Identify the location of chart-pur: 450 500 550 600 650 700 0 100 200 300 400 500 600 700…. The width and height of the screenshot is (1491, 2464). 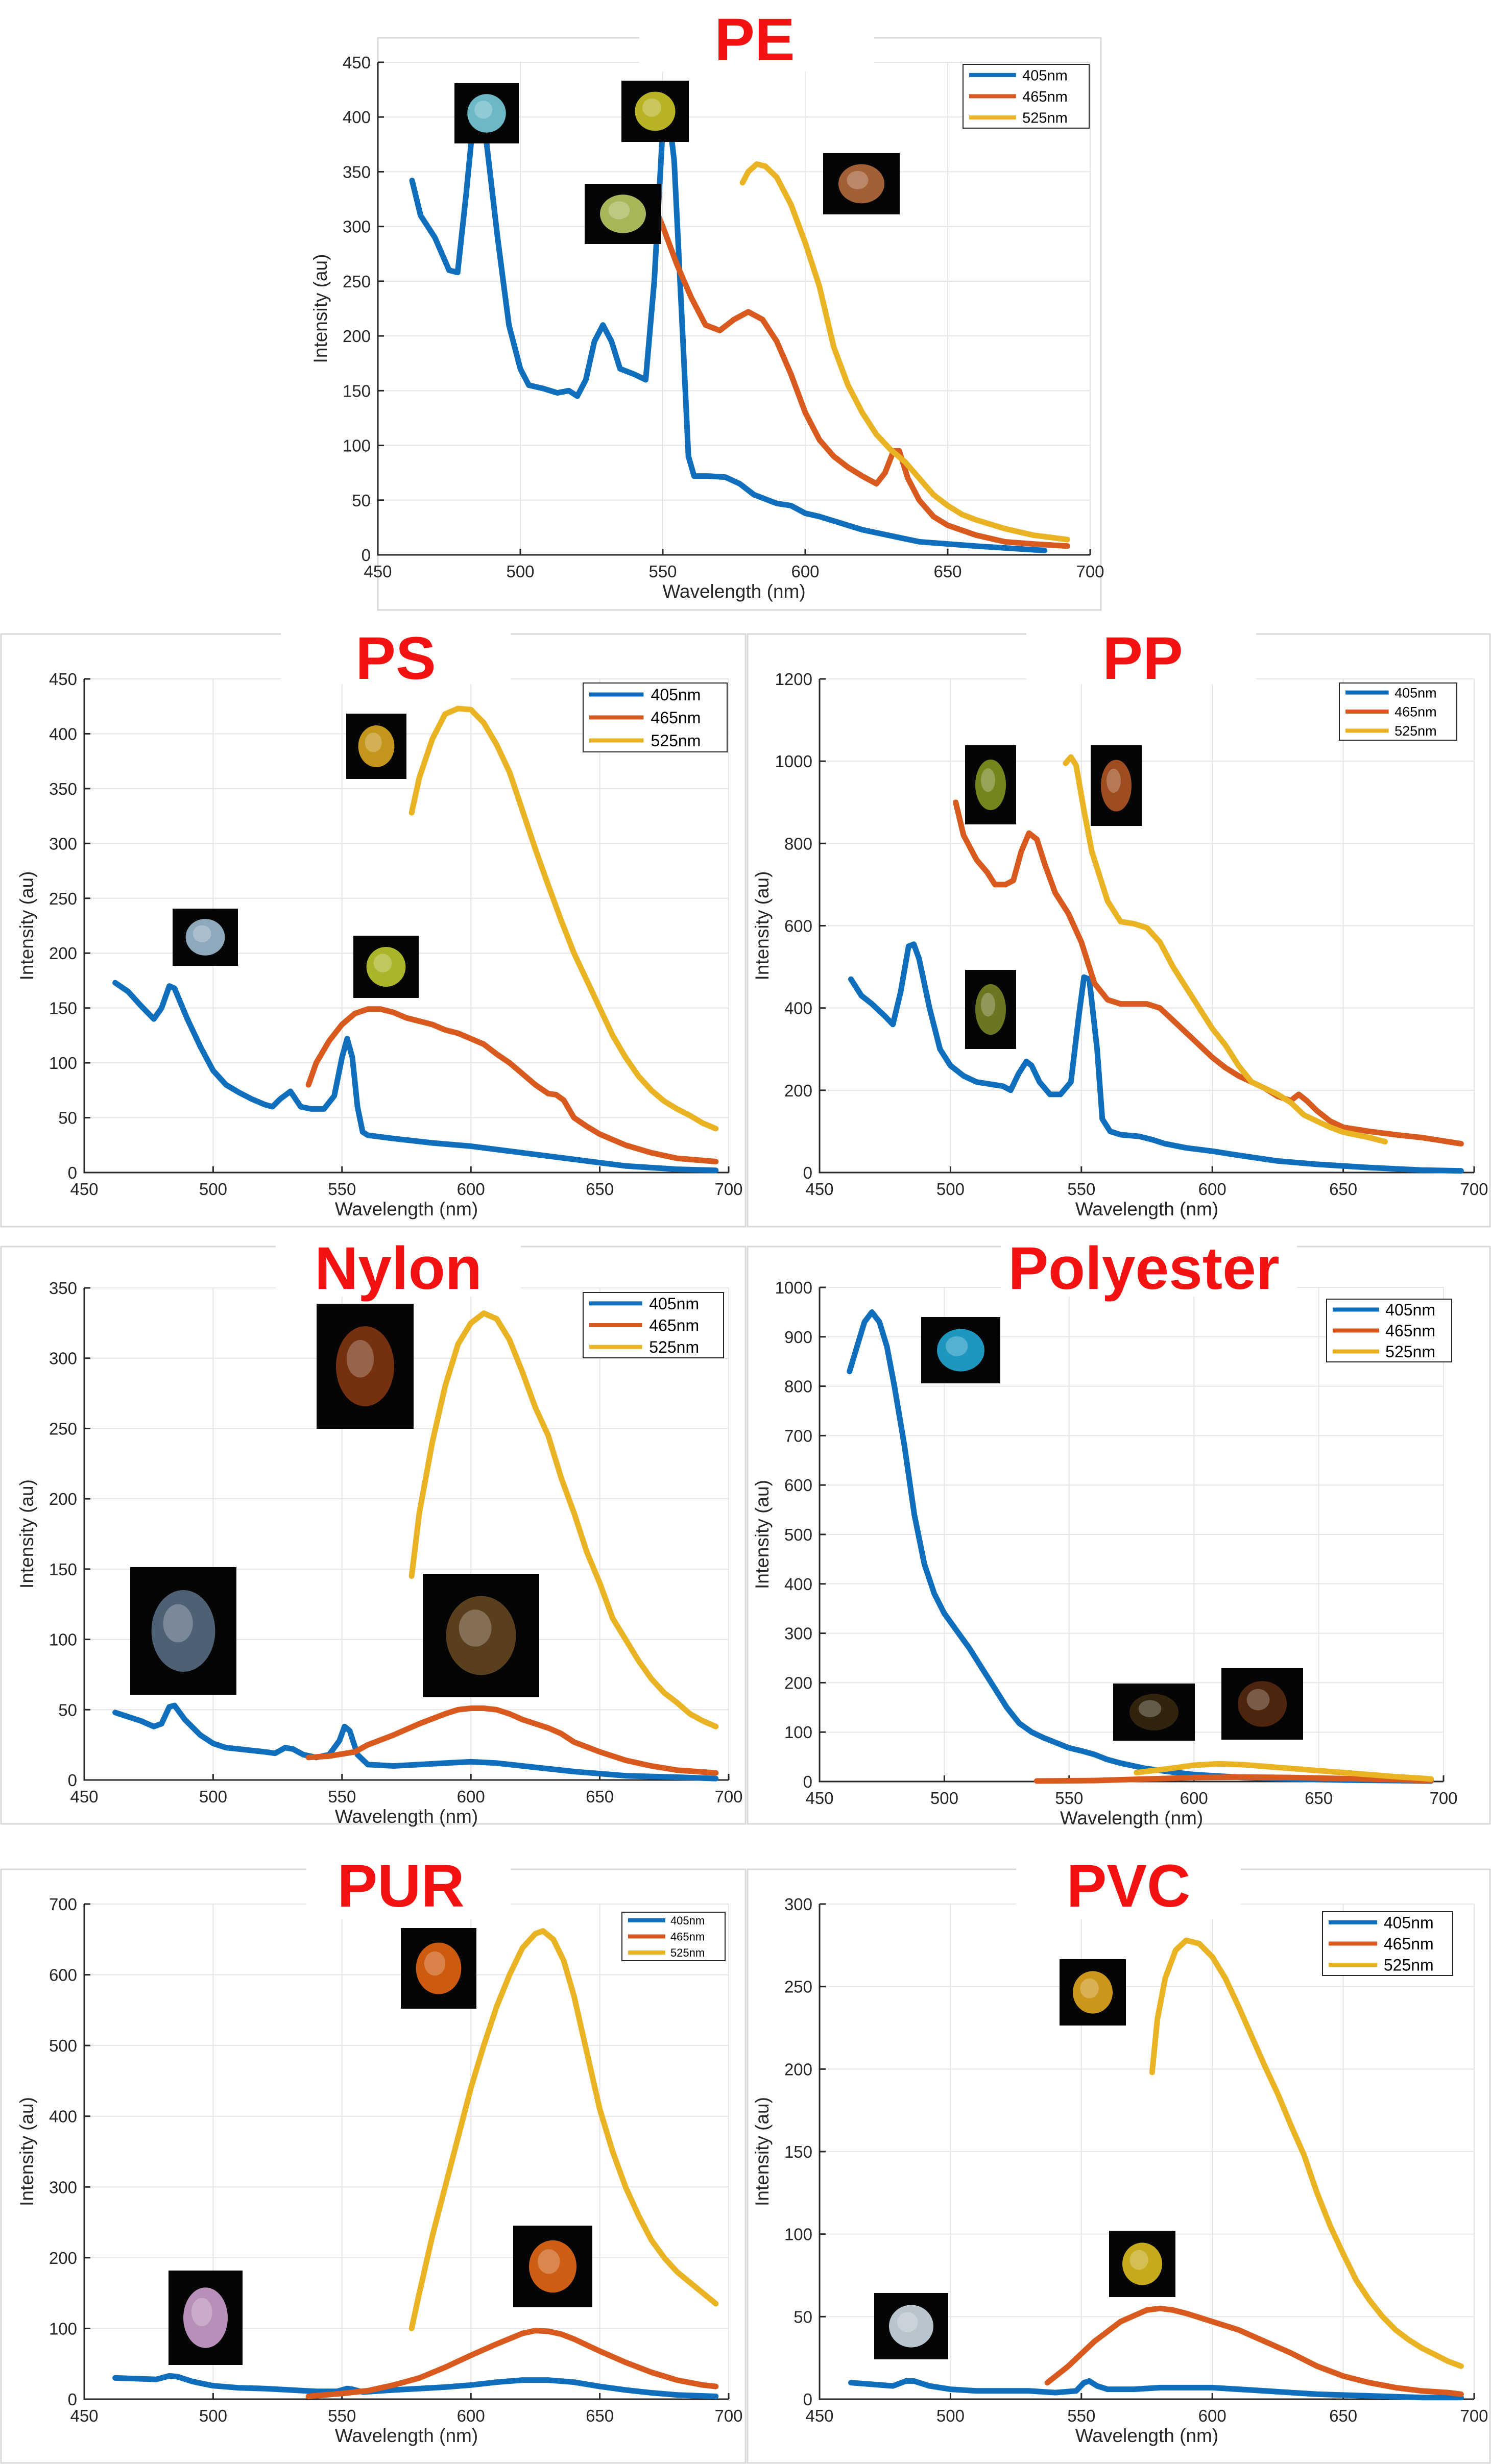
(374, 2158).